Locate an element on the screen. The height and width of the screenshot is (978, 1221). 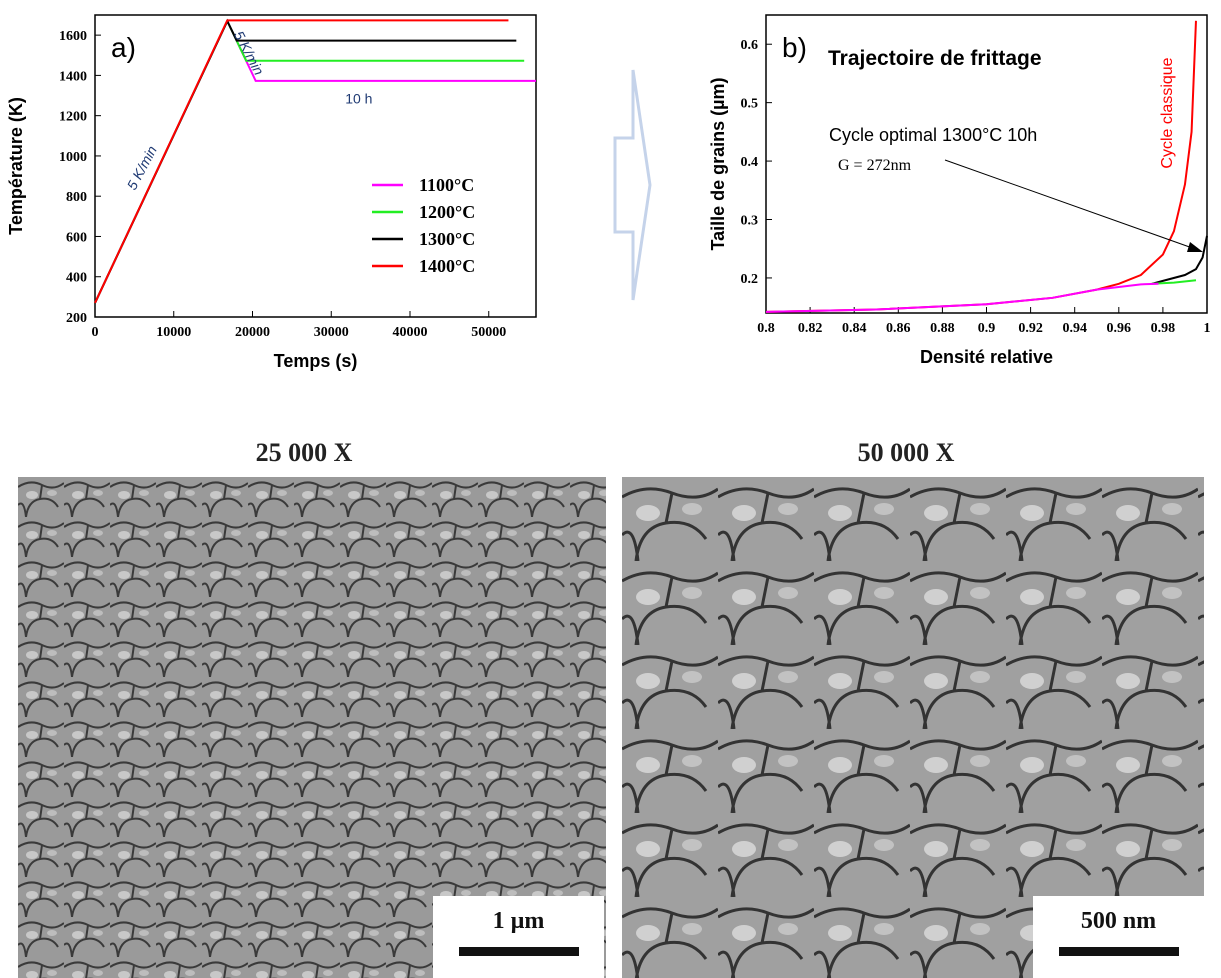
chart-a-legend-label: 1200°C is located at coordinates (447, 212).